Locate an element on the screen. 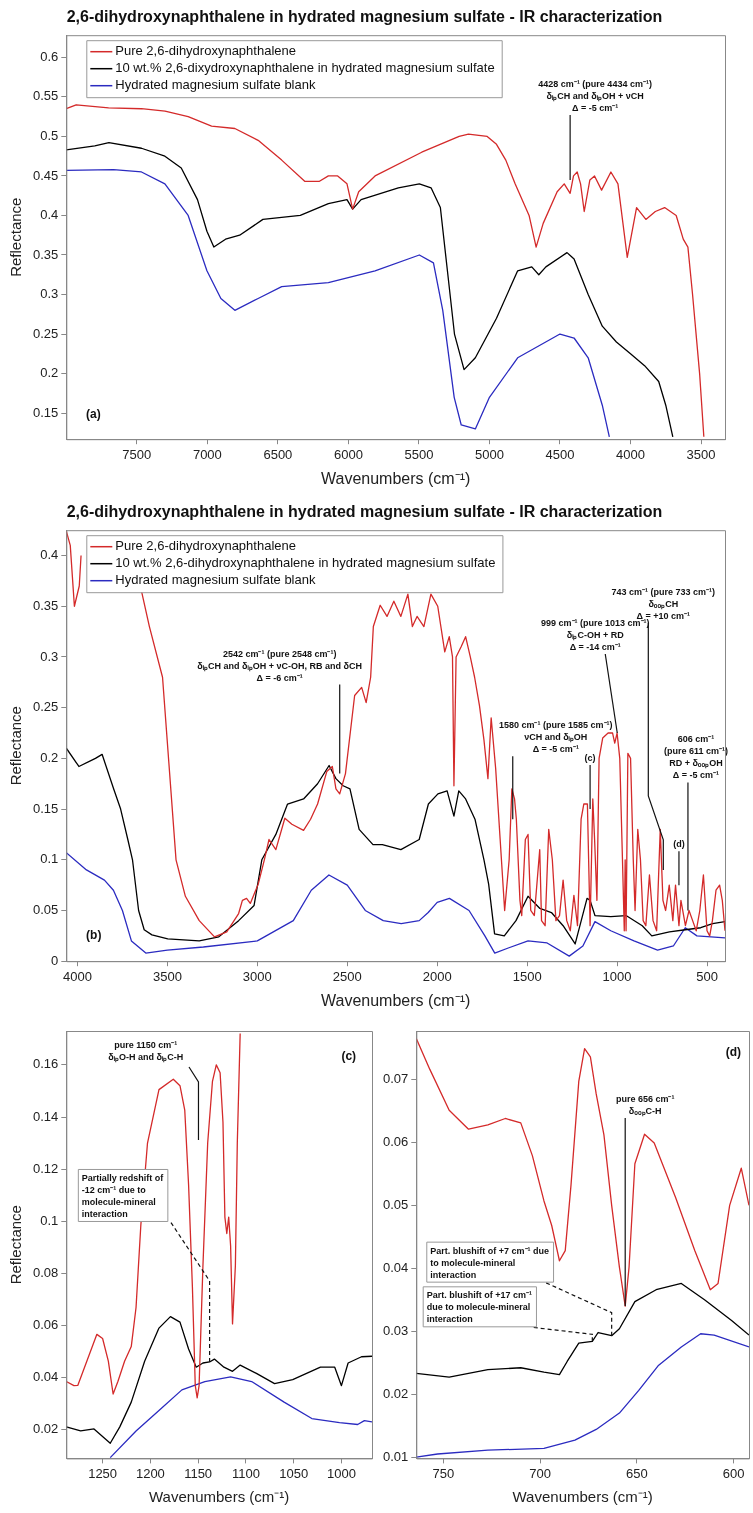  x-tick-label: 1200 is located at coordinates (150, 1473).